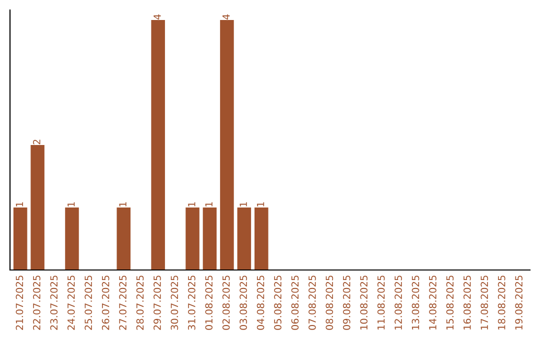 The image size is (540, 340). What do you see at coordinates (88, 303) in the screenshot?
I see `x-tick-label: 25.07.2025` at bounding box center [88, 303].